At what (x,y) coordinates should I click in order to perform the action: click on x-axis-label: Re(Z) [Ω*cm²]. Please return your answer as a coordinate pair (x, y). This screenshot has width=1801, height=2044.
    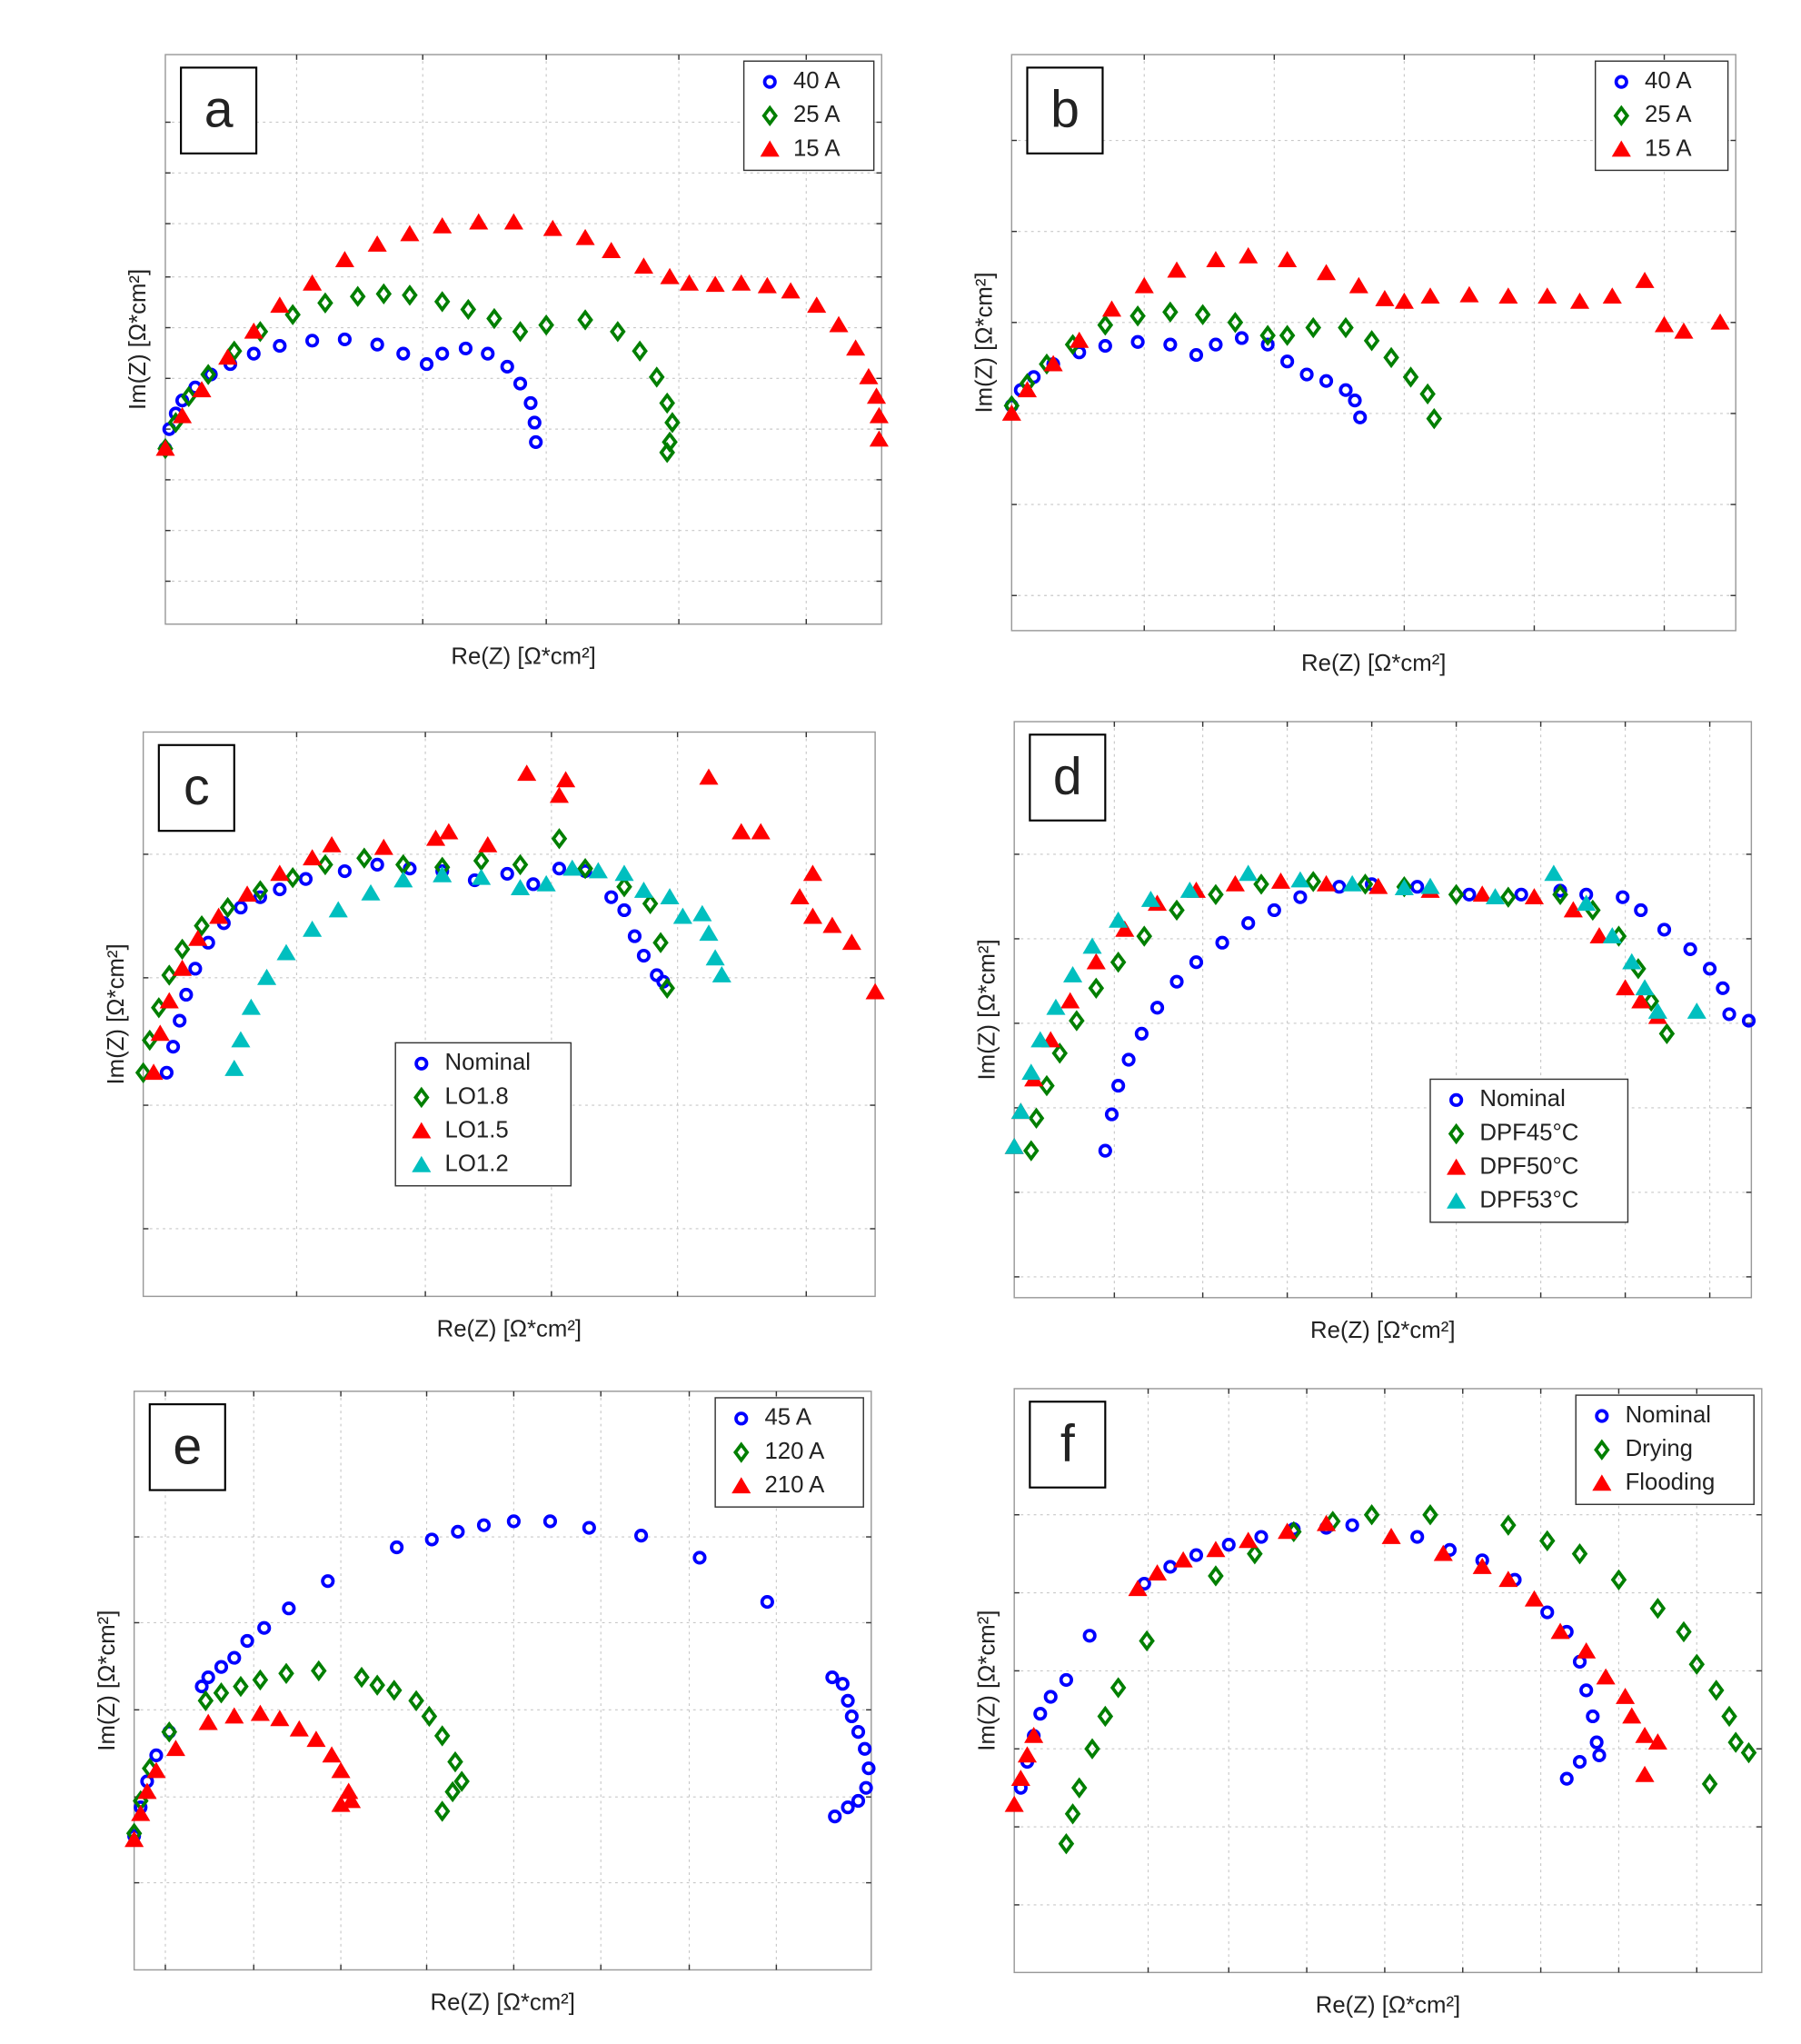
    Looking at the image, I should click on (502, 2002).